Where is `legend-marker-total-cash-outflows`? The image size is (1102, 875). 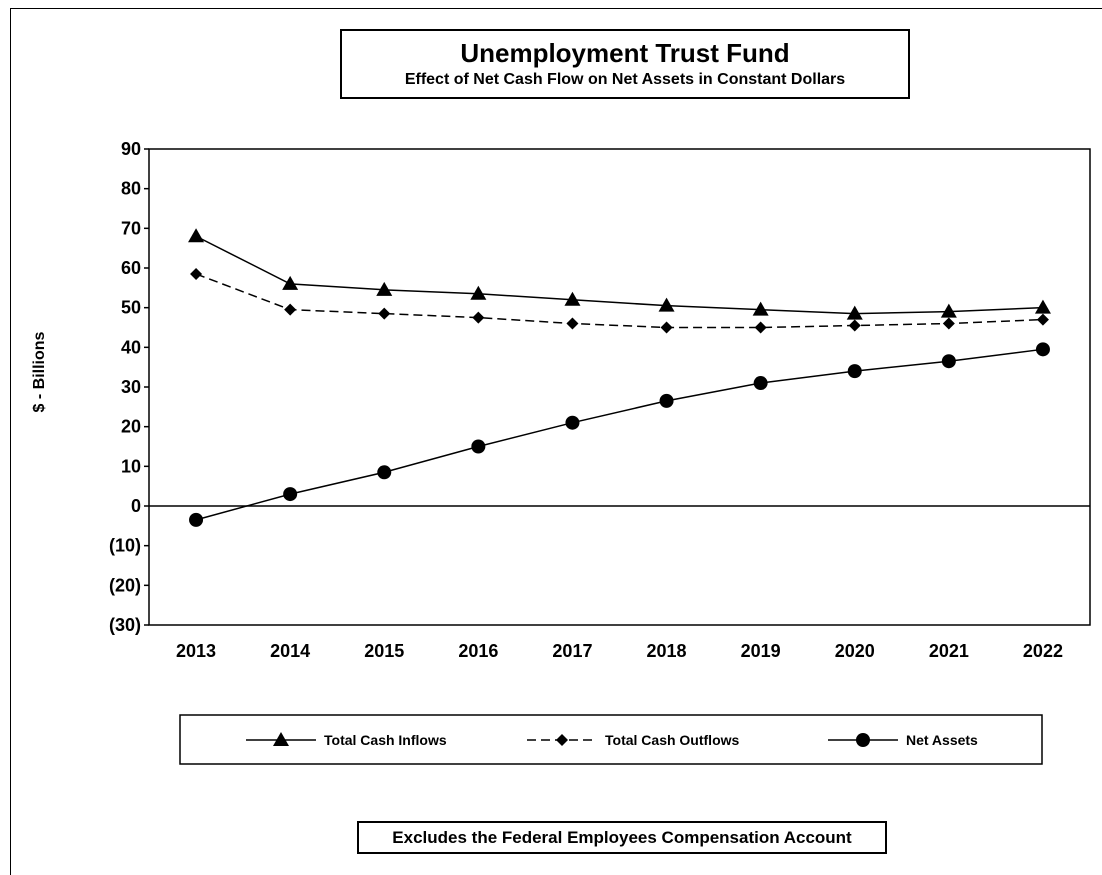
legend-marker-total-cash-outflows is located at coordinates (562, 740).